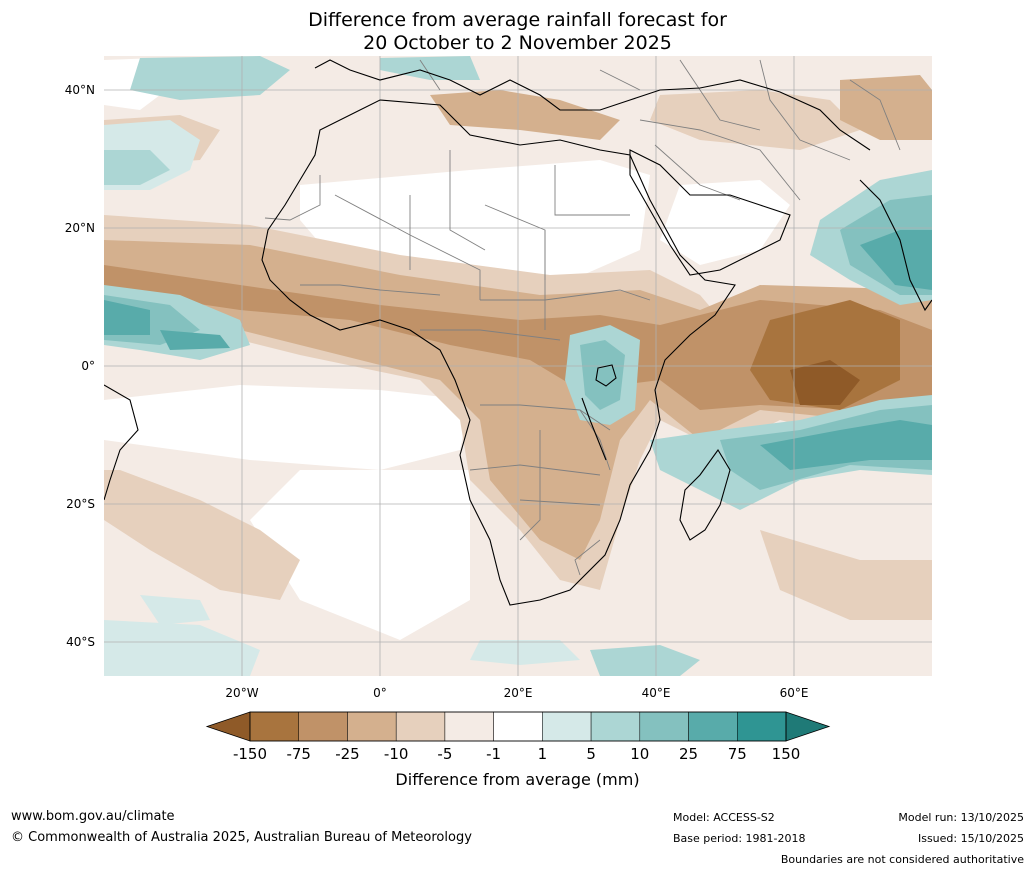  I want to click on lat-label-40s: 40°S, so click(80, 642).